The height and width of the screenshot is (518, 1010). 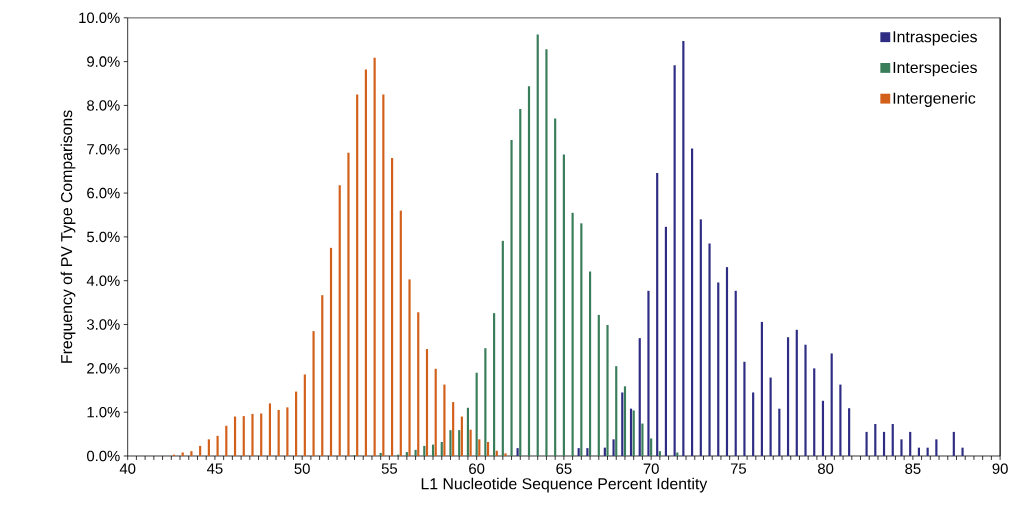 I want to click on legend-label: Intraspecies, so click(x=935, y=38).